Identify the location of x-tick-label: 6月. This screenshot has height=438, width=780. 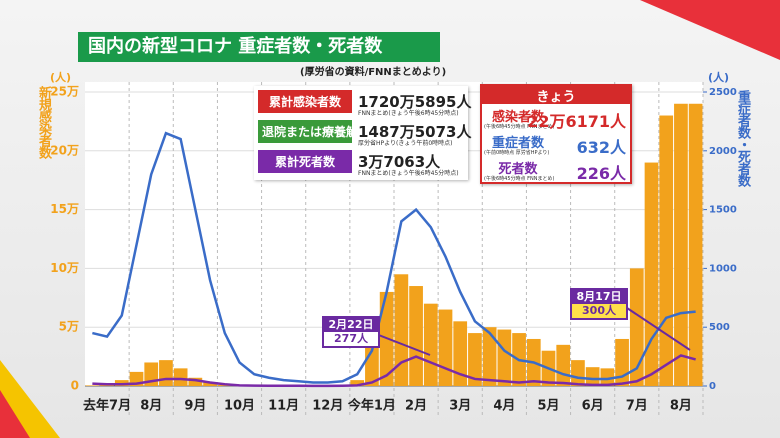
(593, 406).